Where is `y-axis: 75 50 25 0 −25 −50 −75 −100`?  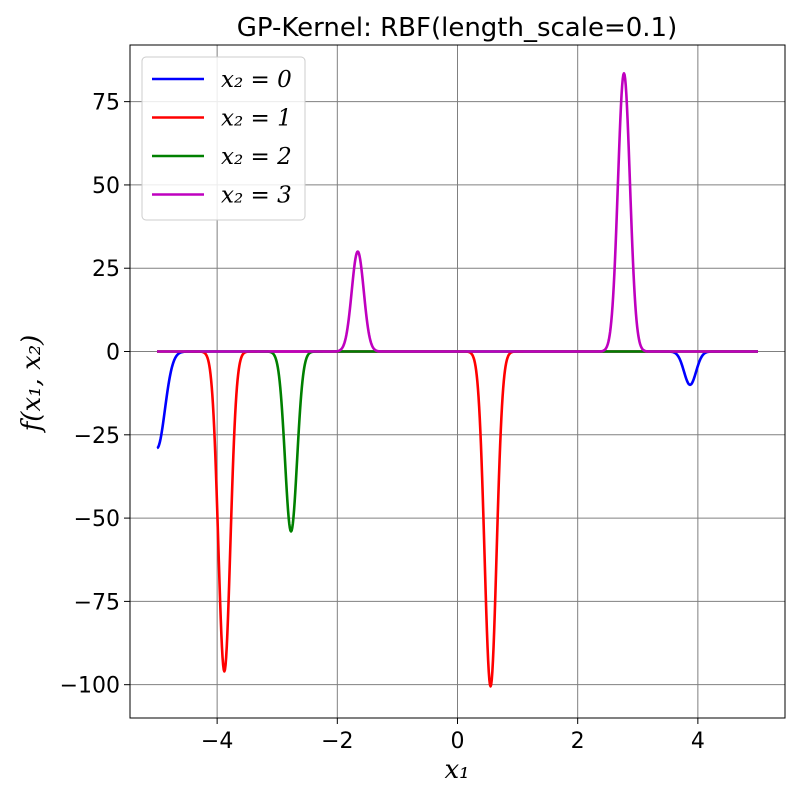
y-axis: 75 50 25 0 −25 −50 −75 −100 is located at coordinates (95, 395).